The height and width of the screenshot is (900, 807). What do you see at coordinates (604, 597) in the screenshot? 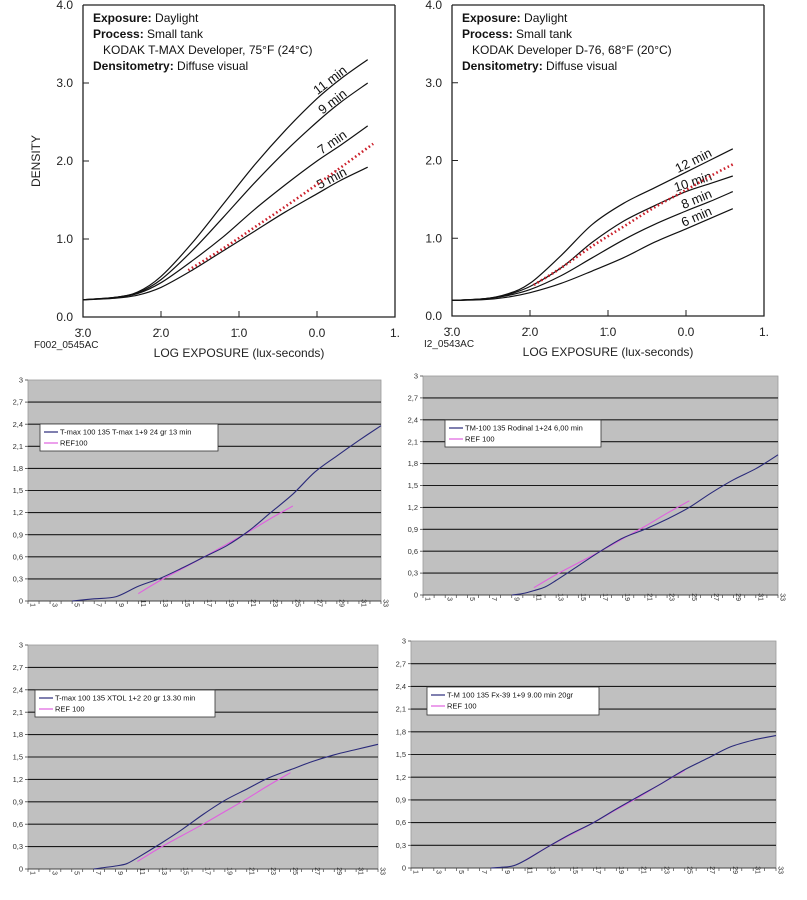
I see `x-tick-label: 17` at bounding box center [604, 597].